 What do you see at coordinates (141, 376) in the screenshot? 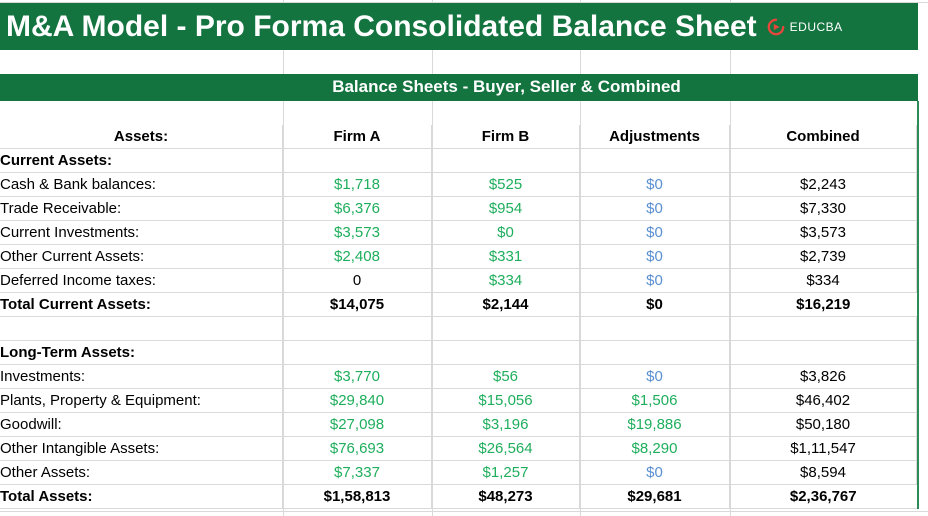
I see `row-label: Investments:` at bounding box center [141, 376].